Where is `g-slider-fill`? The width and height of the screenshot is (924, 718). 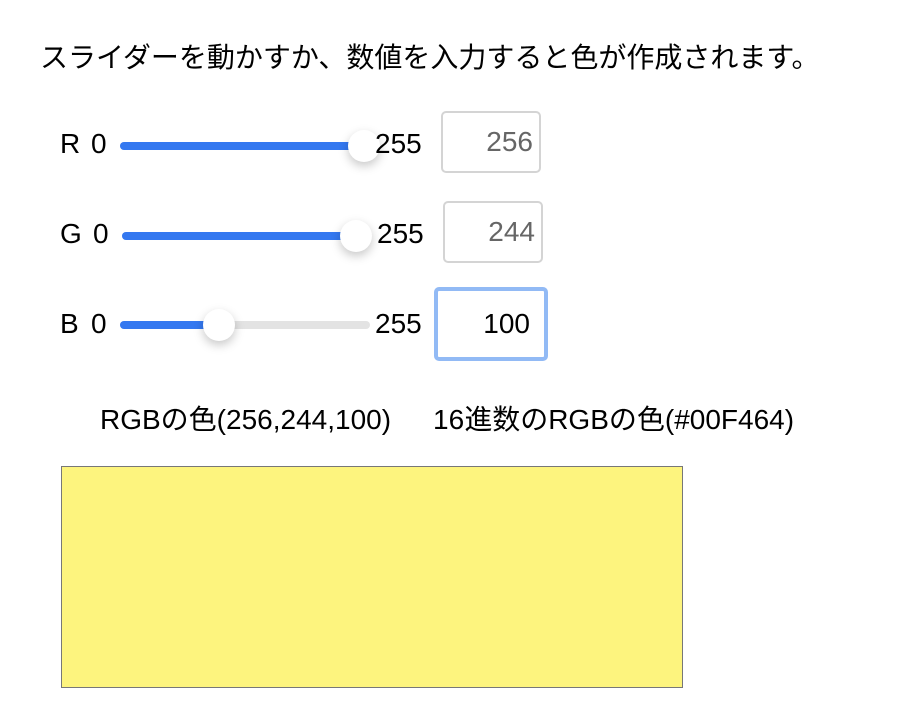 g-slider-fill is located at coordinates (239, 236).